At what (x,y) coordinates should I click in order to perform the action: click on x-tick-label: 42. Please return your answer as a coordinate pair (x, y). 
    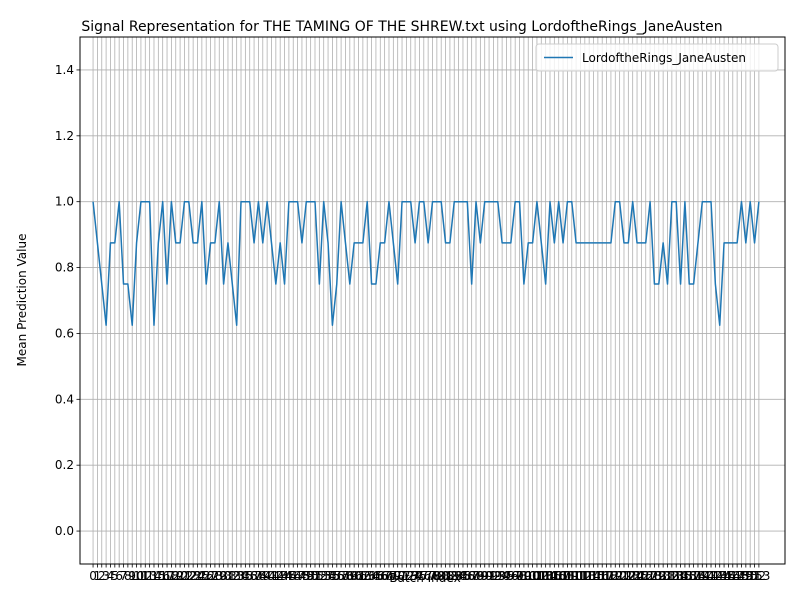
    Looking at the image, I should click on (275, 576).